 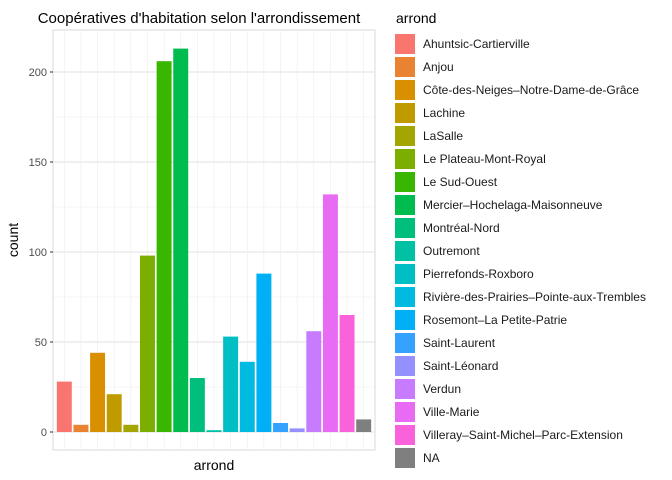 I want to click on legend-label: Rivière-des-Prairies–Pointe-aux-Trembles, so click(x=534, y=297).